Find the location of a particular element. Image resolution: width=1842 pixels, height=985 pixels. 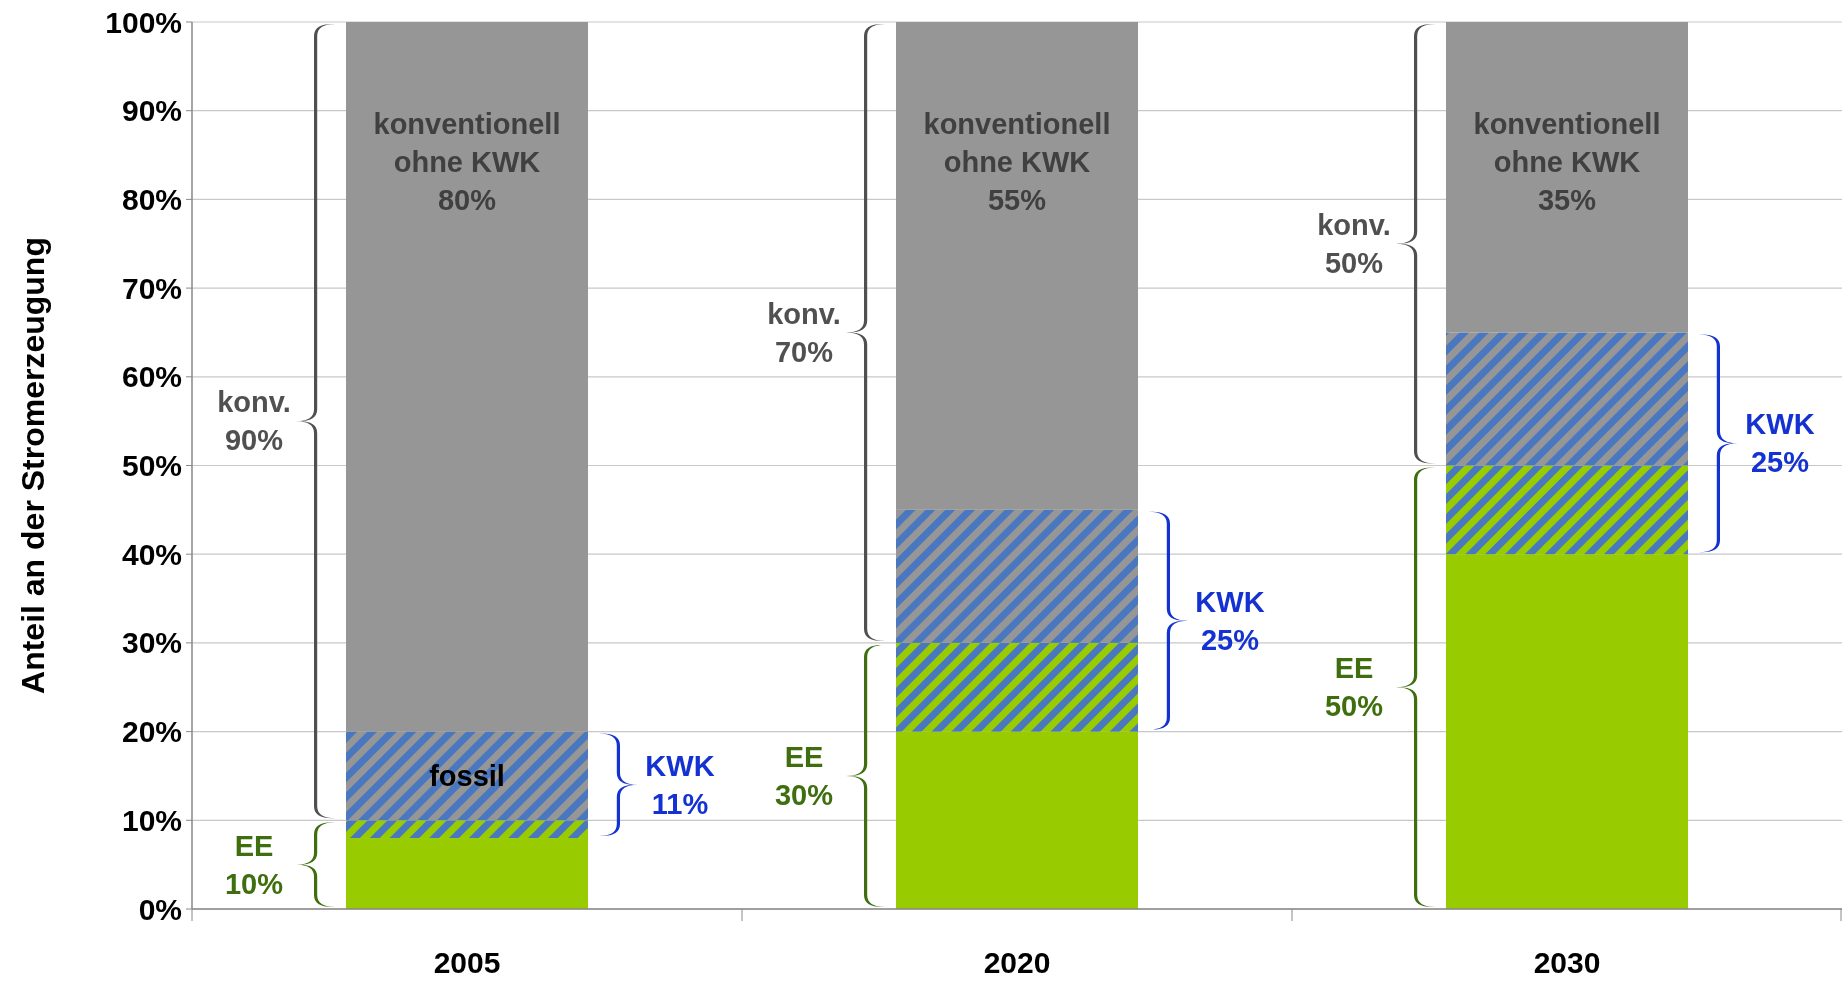

annotation: konv. 50% is located at coordinates (1354, 243).